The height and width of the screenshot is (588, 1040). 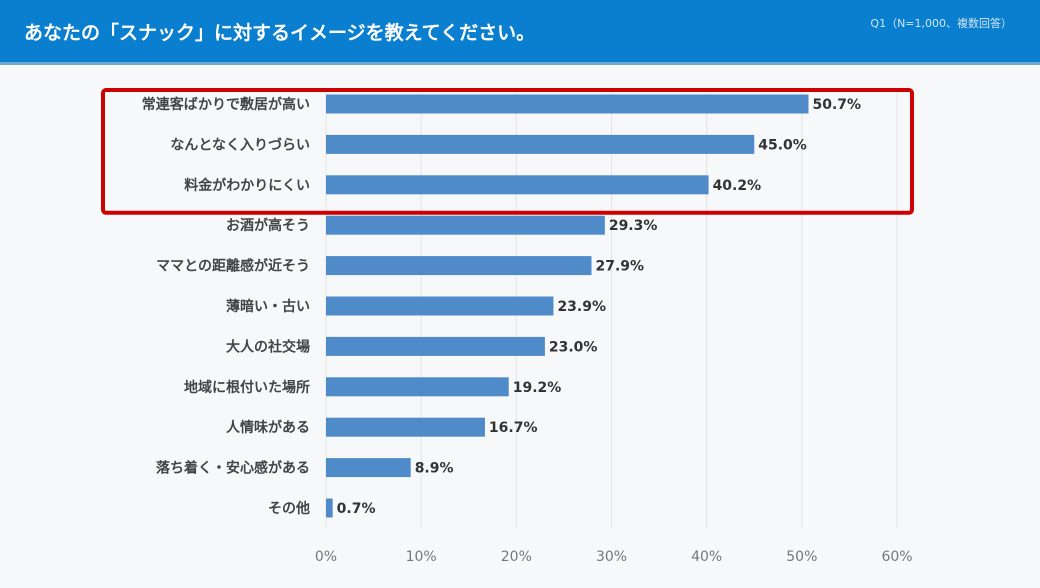 What do you see at coordinates (573, 347) in the screenshot?
I see `value-label: 23.0%` at bounding box center [573, 347].